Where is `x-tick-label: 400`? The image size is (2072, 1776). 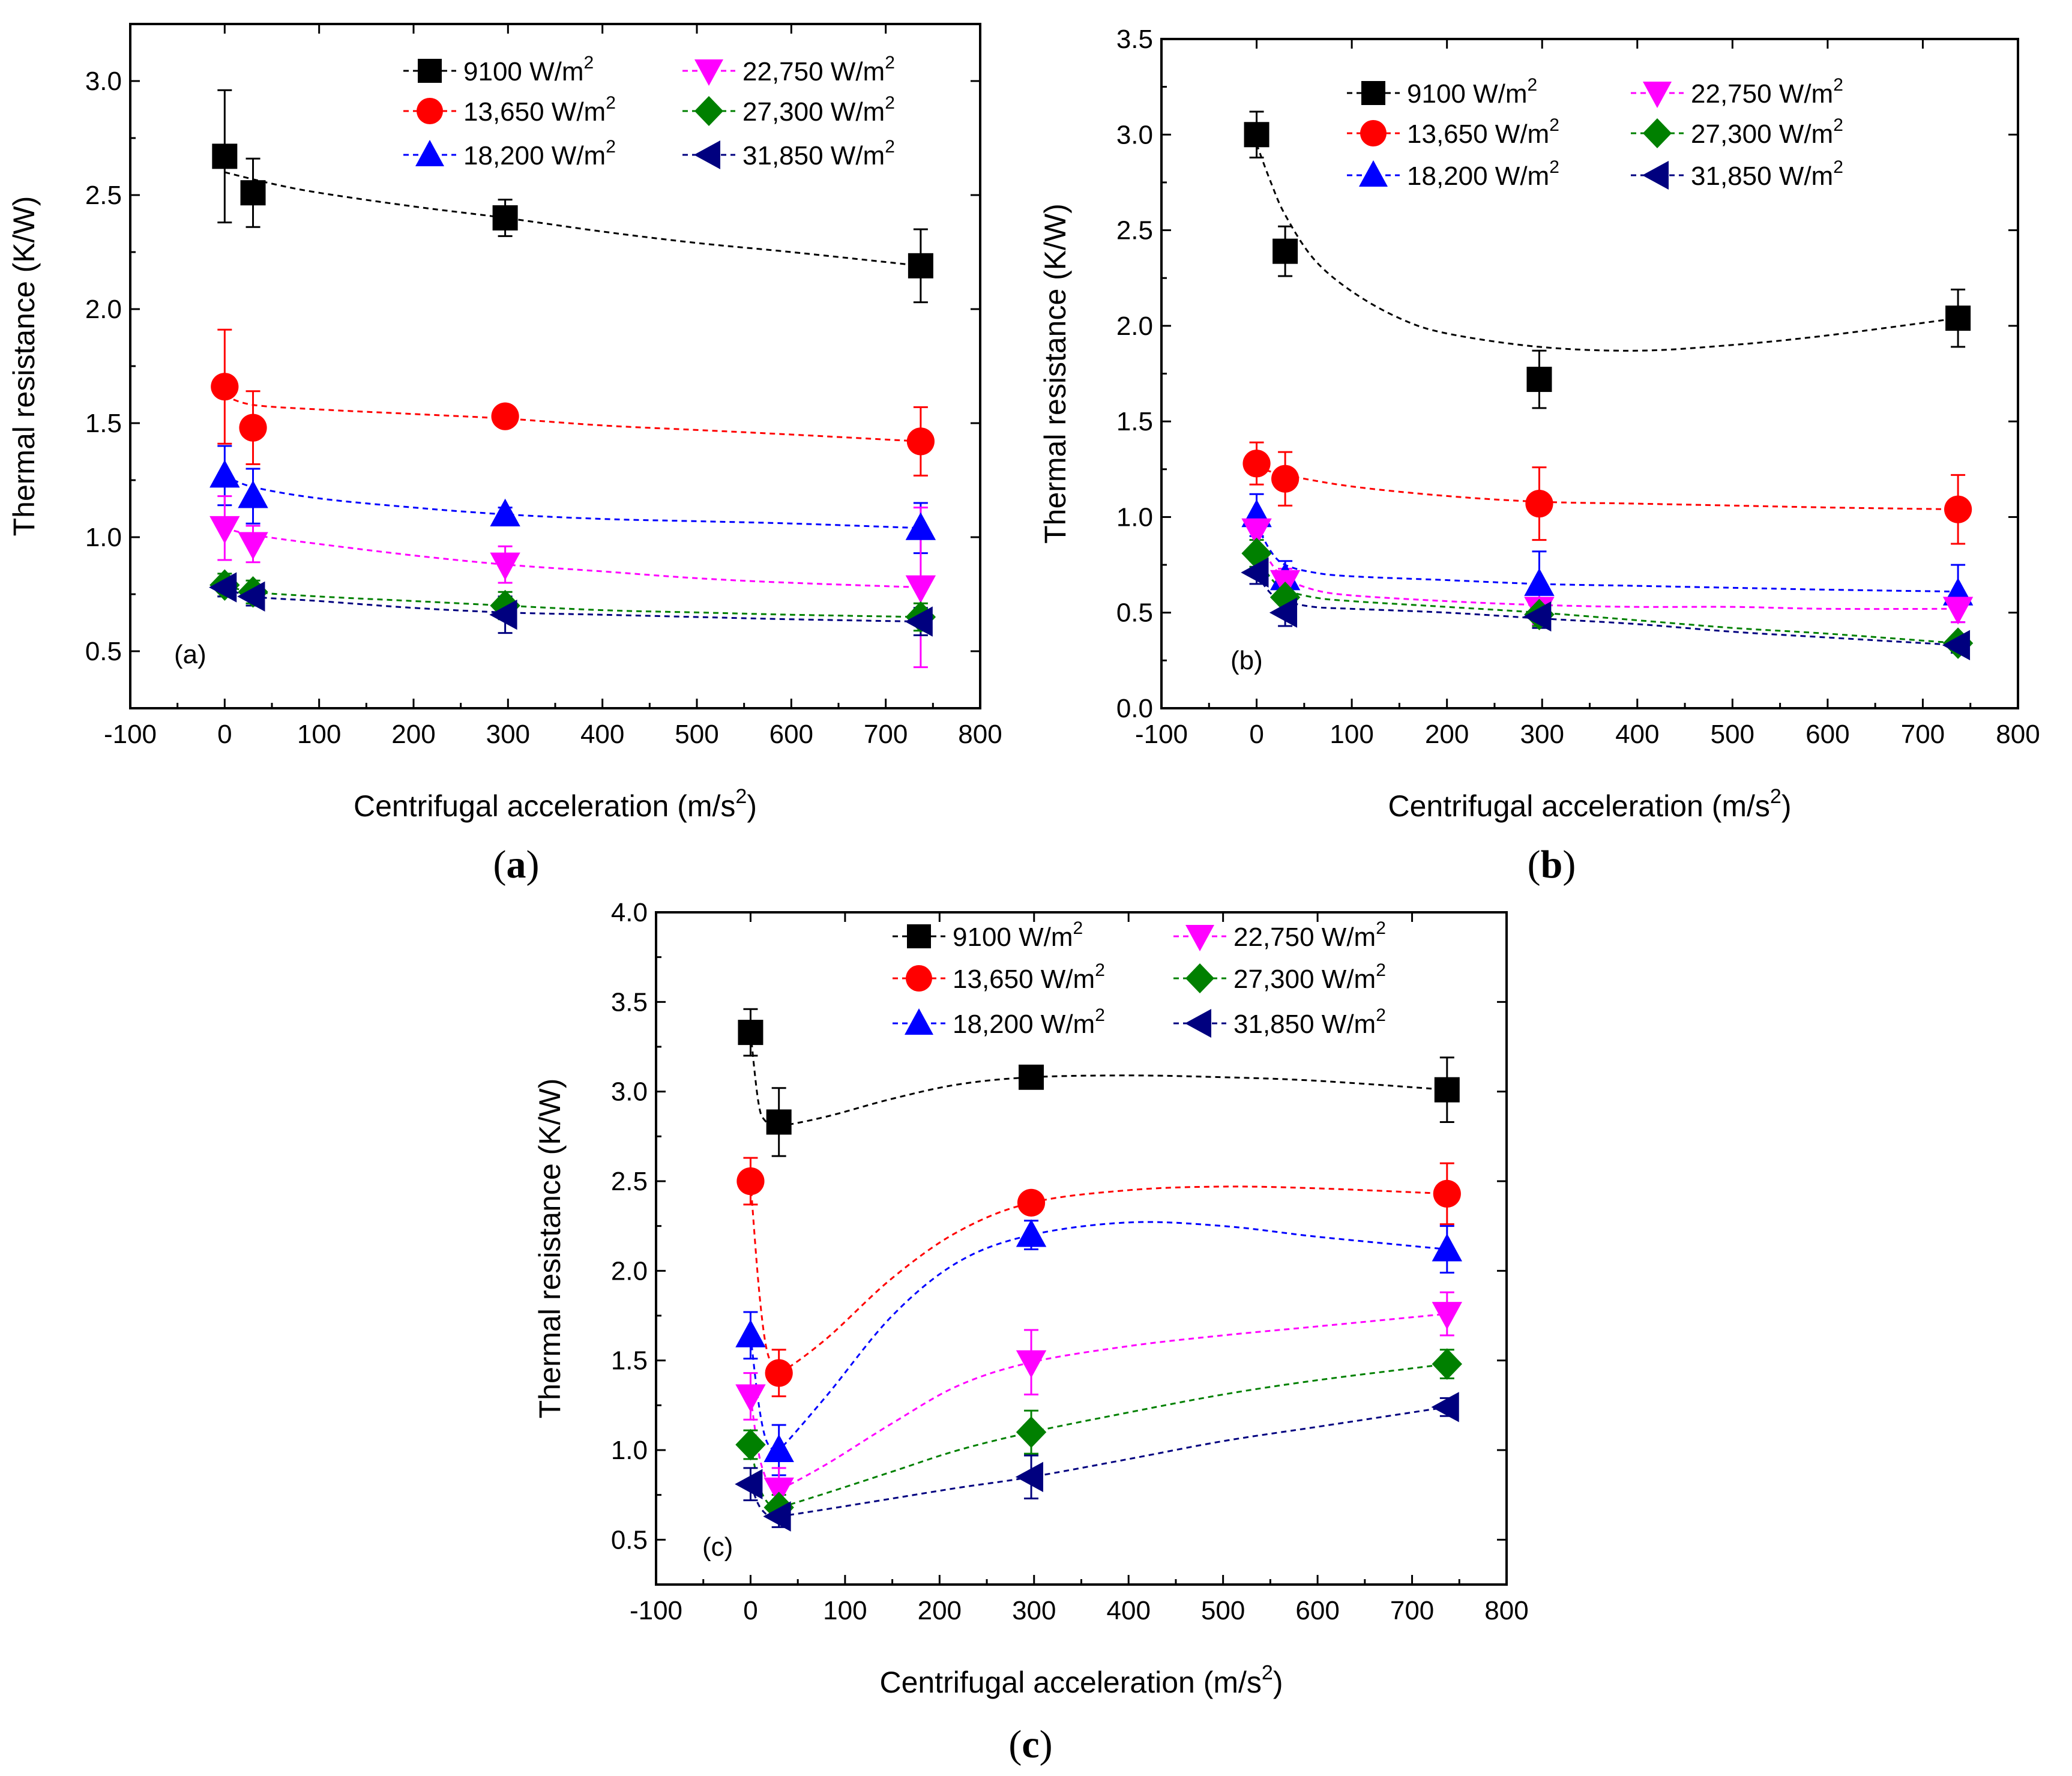
x-tick-label: 400 is located at coordinates (602, 734).